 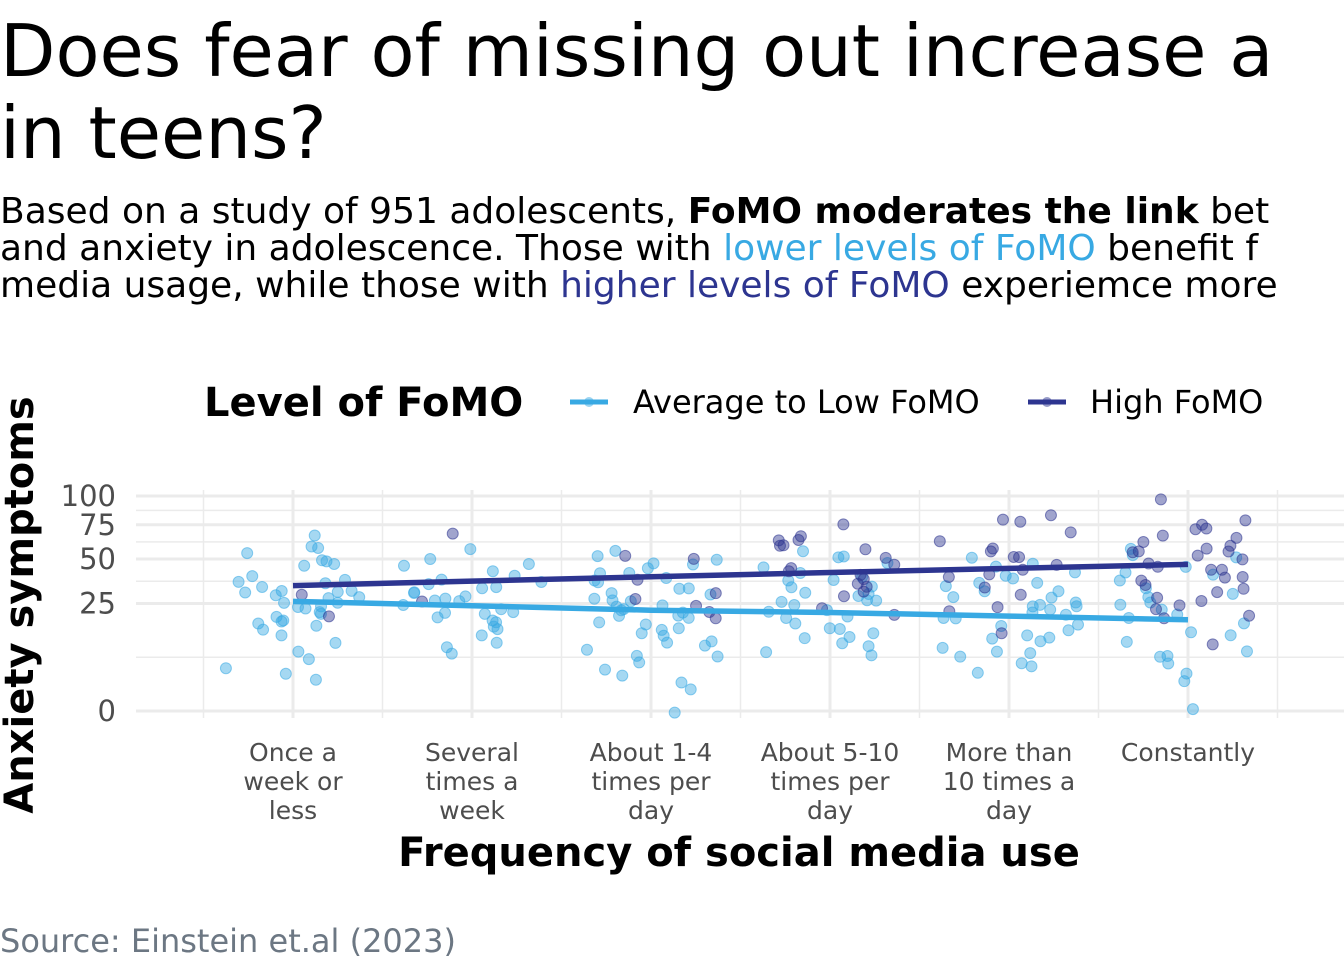 What do you see at coordinates (651, 781) in the screenshot?
I see `x-tick-label: About 1-4 times per day` at bounding box center [651, 781].